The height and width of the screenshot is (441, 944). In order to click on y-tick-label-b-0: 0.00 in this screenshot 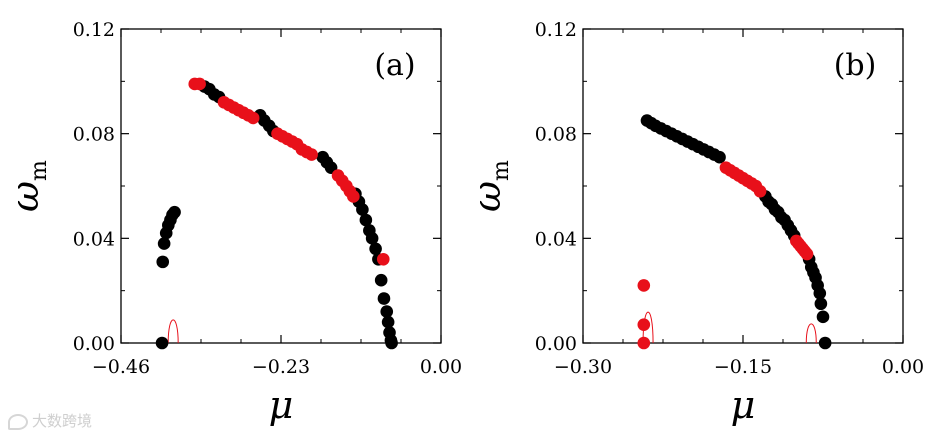, I will do `click(556, 344)`.